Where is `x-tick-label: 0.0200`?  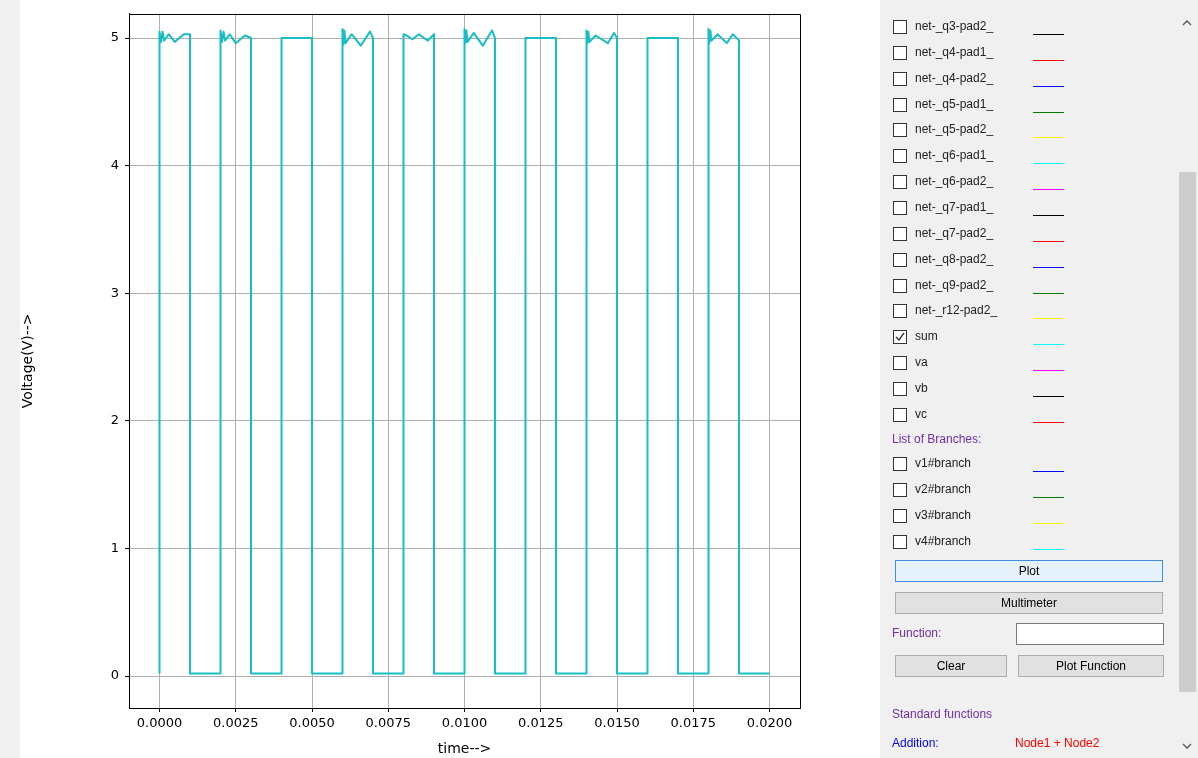
x-tick-label: 0.0200 is located at coordinates (769, 723).